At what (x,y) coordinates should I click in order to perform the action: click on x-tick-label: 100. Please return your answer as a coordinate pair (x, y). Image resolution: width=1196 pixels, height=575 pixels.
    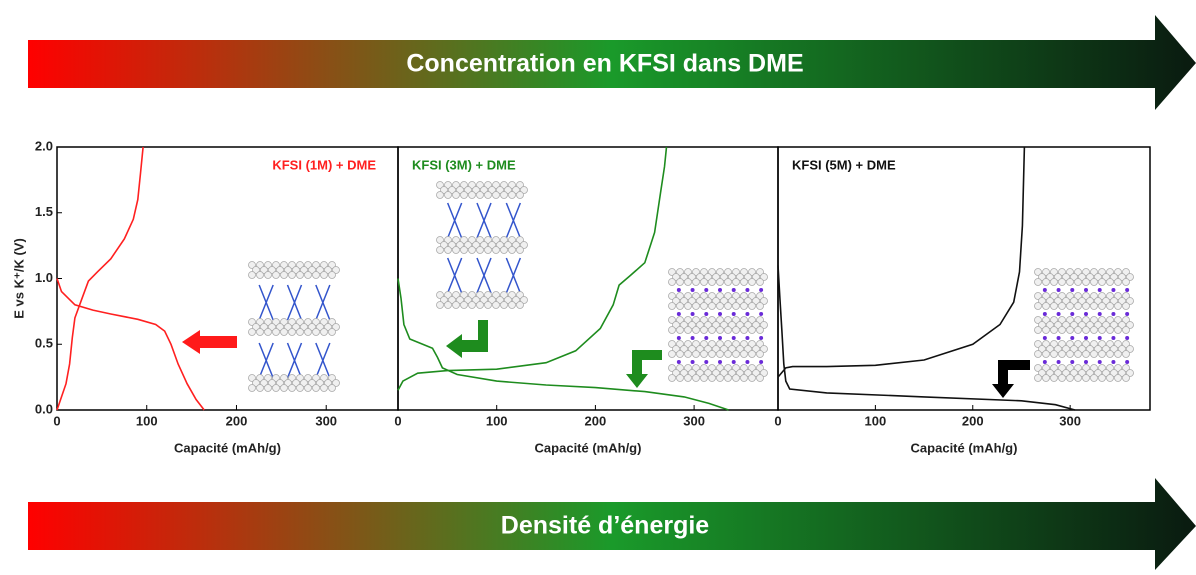
    Looking at the image, I should click on (147, 420).